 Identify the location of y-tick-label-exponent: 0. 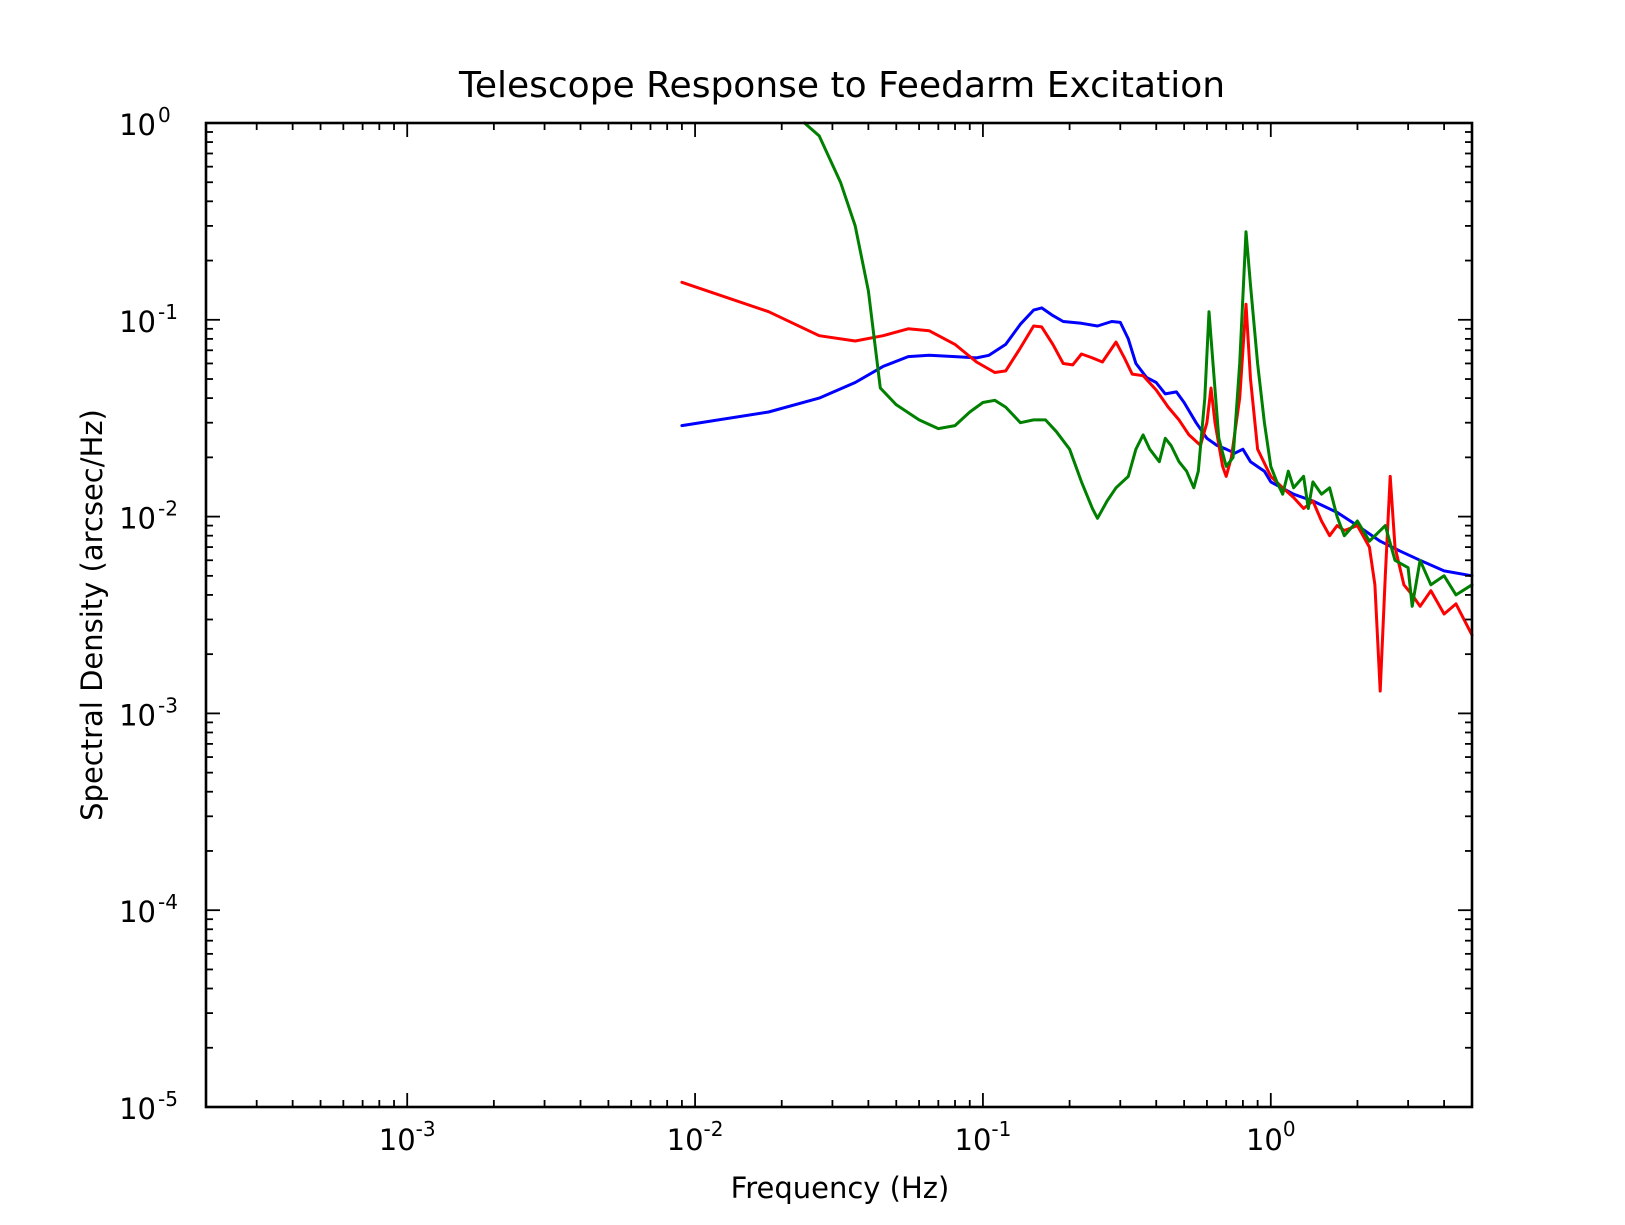
(164, 115).